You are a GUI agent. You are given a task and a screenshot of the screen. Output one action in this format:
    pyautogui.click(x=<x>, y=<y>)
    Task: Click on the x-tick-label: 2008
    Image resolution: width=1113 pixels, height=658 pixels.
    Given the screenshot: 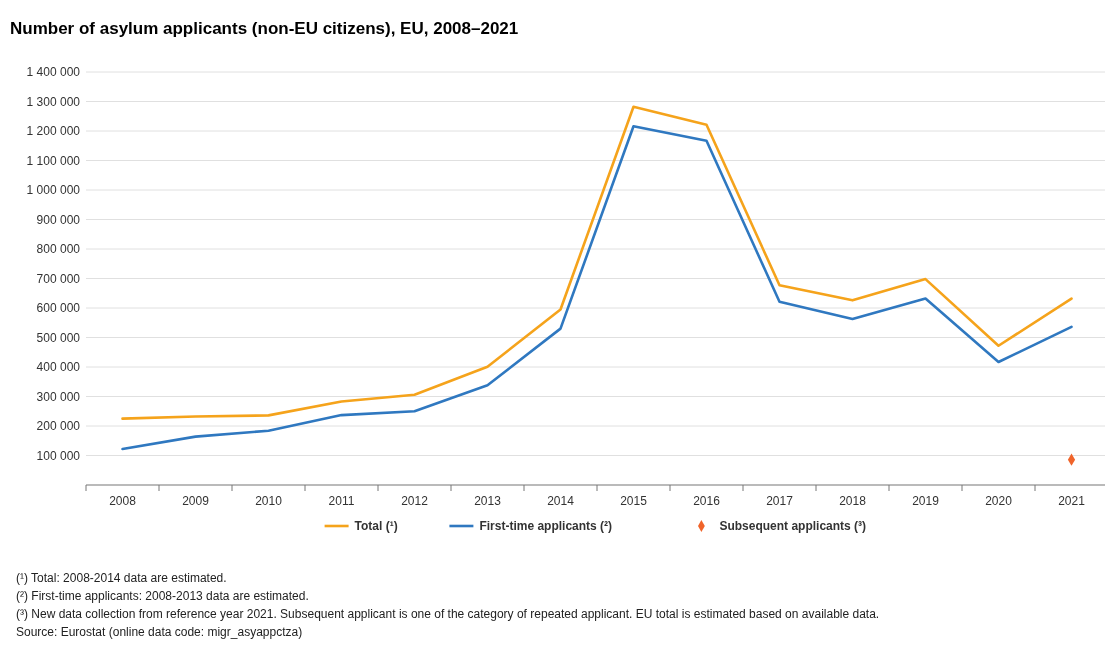 What is the action you would take?
    pyautogui.click(x=123, y=501)
    